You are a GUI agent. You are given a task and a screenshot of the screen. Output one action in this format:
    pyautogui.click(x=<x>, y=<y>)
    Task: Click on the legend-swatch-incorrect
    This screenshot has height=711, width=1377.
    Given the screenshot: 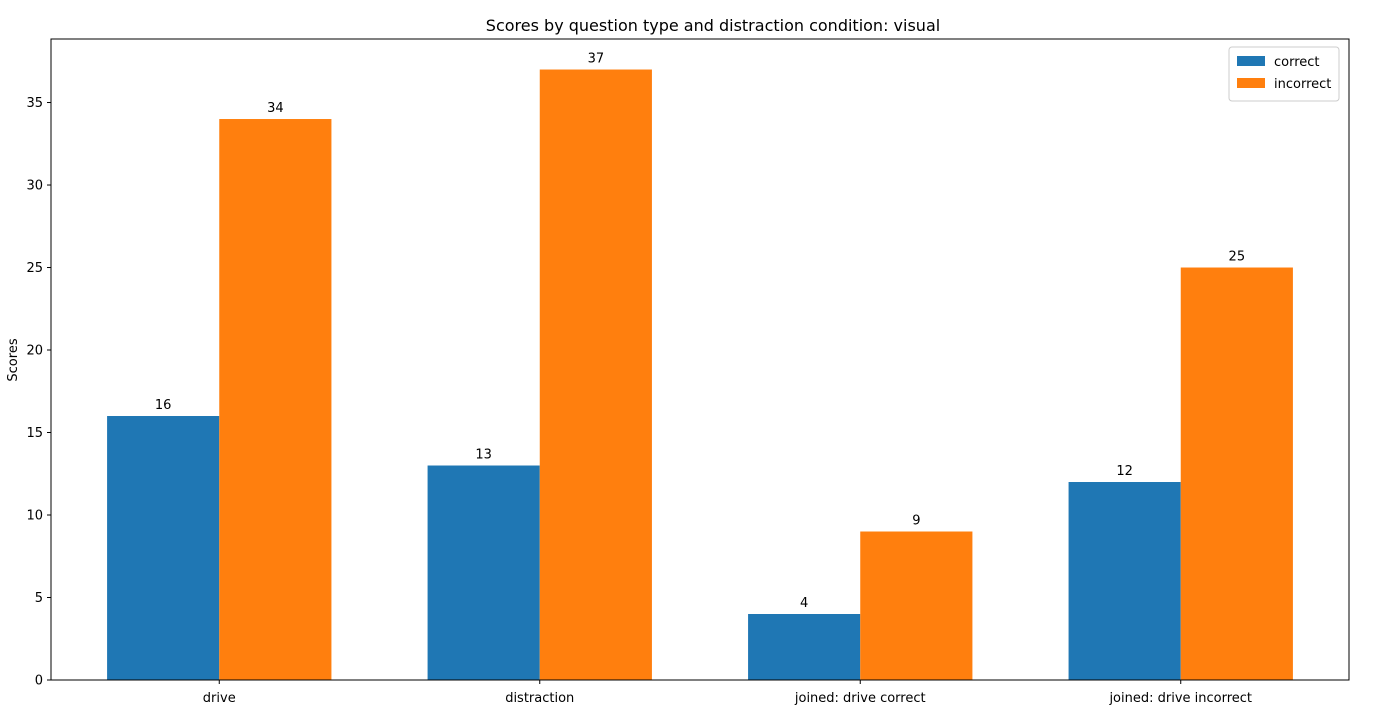 What is the action you would take?
    pyautogui.click(x=1251, y=83)
    